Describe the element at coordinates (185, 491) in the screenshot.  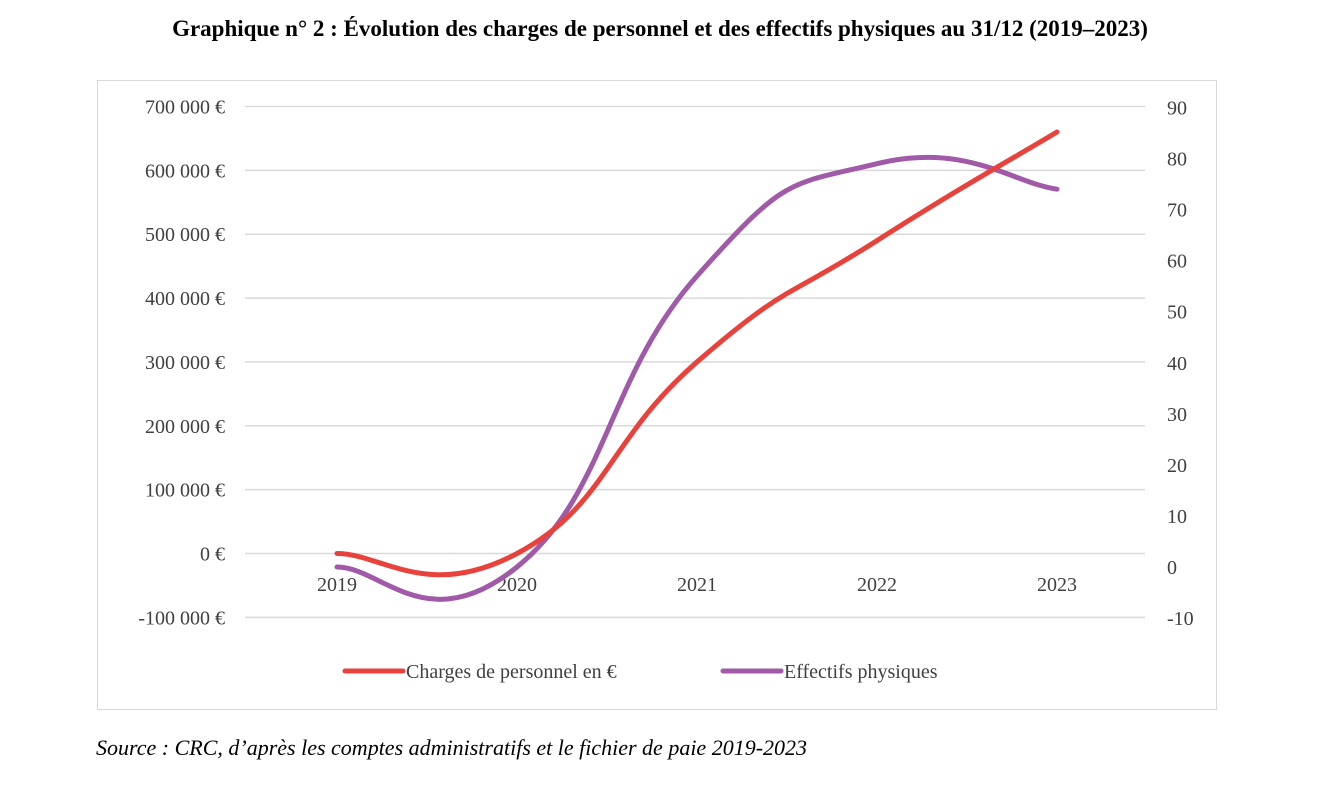
I see `left-tick-label: 100 000 €` at that location.